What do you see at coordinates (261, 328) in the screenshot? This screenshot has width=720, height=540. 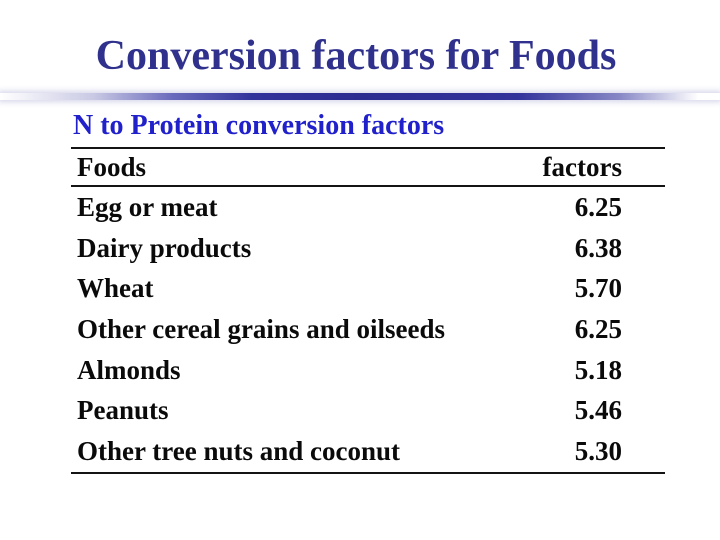 I see `food-name-cell: Other cereal grains and oilseeds` at bounding box center [261, 328].